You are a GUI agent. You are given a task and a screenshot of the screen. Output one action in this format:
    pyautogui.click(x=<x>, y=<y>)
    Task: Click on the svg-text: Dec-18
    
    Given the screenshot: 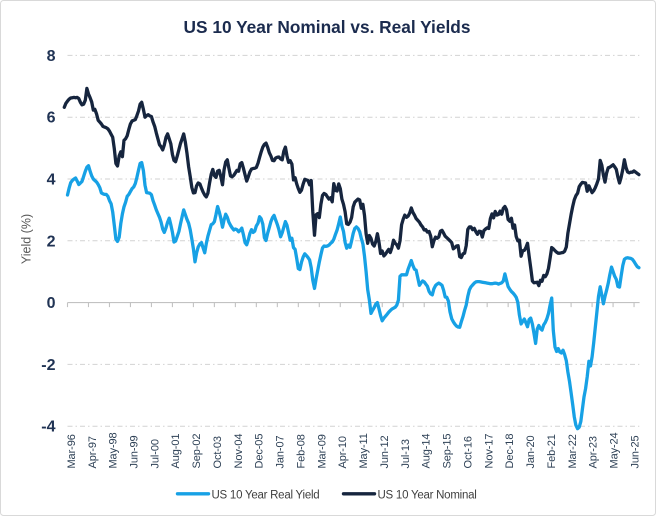 What is the action you would take?
    pyautogui.click(x=510, y=451)
    